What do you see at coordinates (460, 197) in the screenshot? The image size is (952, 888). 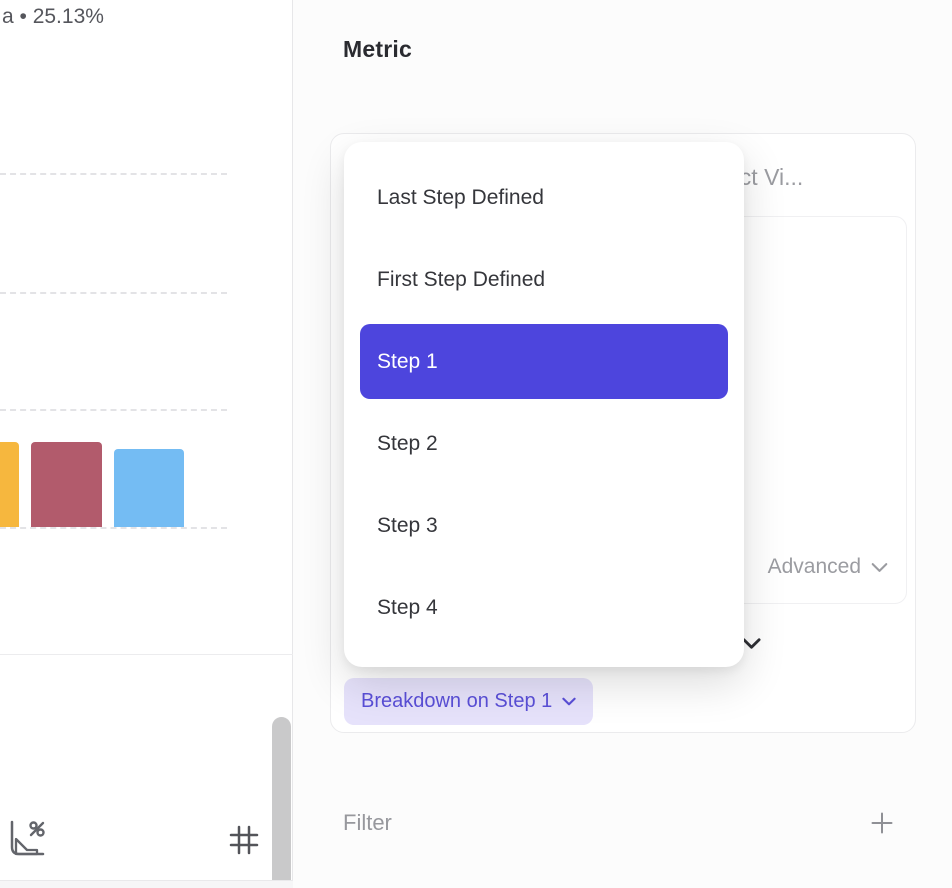 I see `dropdown-option: Last Step Defined` at bounding box center [460, 197].